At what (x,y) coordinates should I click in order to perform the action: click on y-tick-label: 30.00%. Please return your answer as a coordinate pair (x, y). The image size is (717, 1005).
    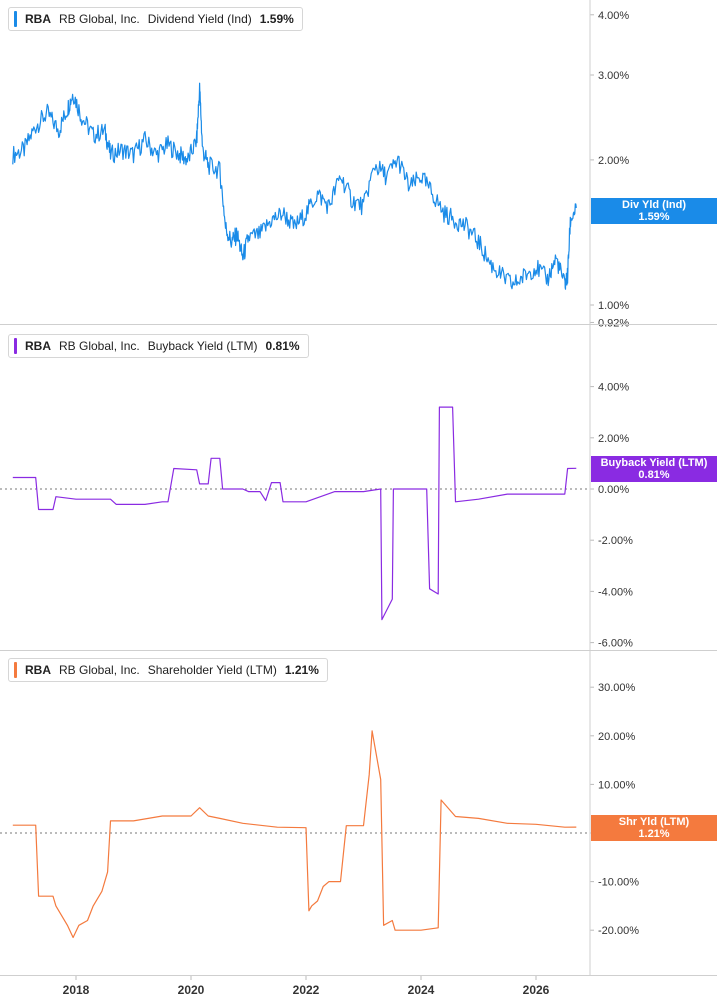
    Looking at the image, I should click on (617, 688).